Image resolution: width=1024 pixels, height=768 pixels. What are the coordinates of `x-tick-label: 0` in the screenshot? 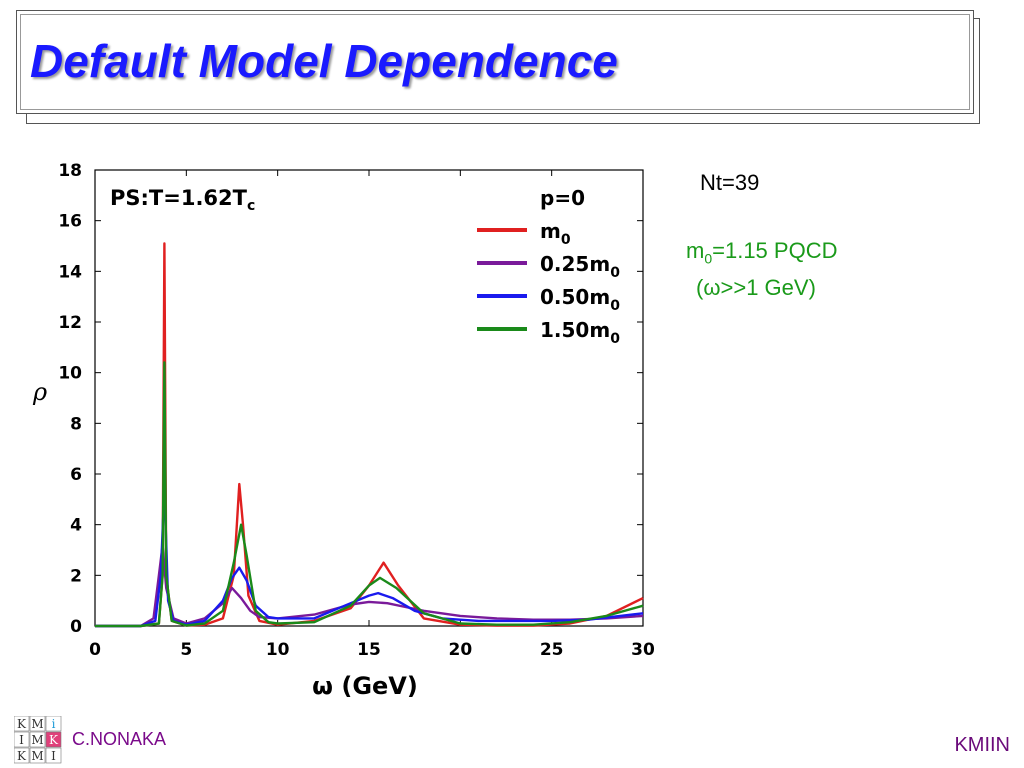 It's located at (95, 650).